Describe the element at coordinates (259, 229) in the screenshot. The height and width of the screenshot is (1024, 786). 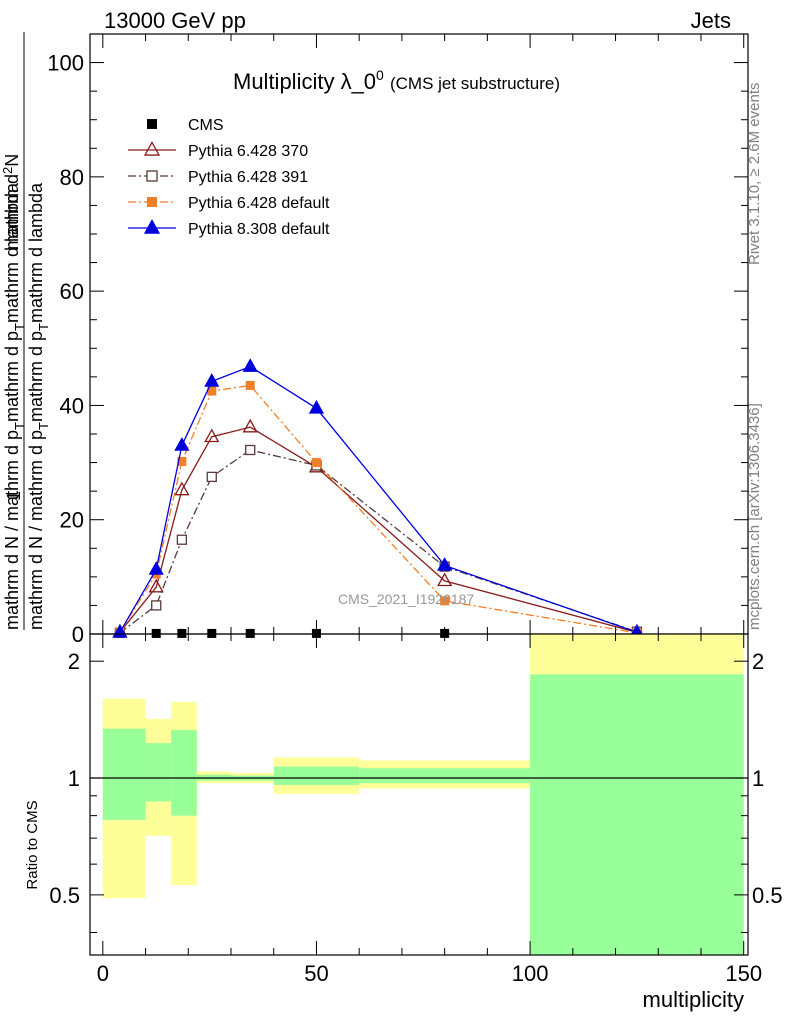
I see `legend-label-4: Pythia 8.308 default` at that location.